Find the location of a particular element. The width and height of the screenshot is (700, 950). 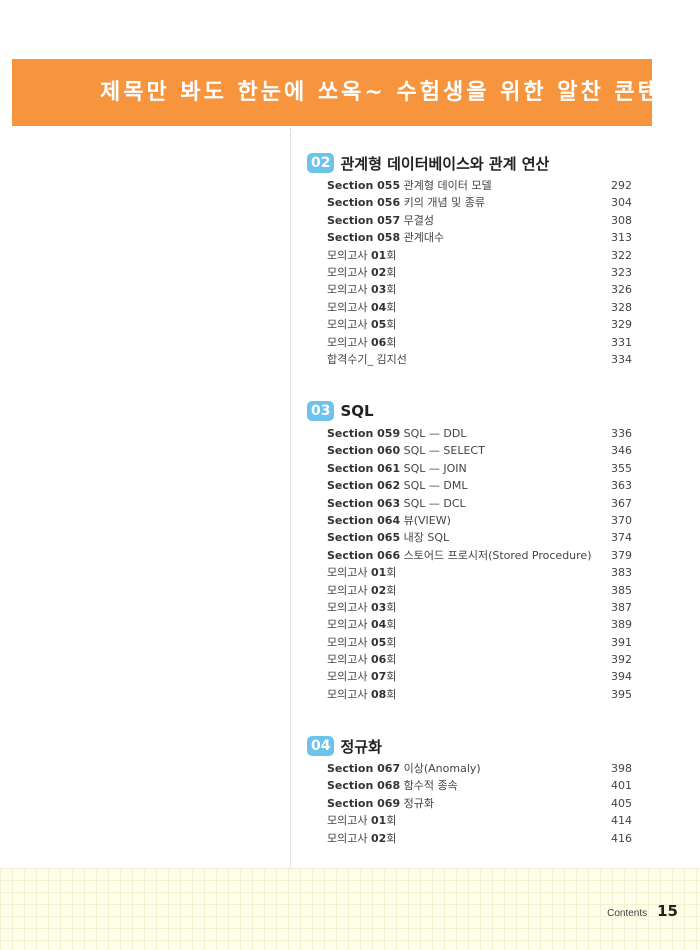

toc-entry: 모의고사 02회 416 is located at coordinates (469, 838).